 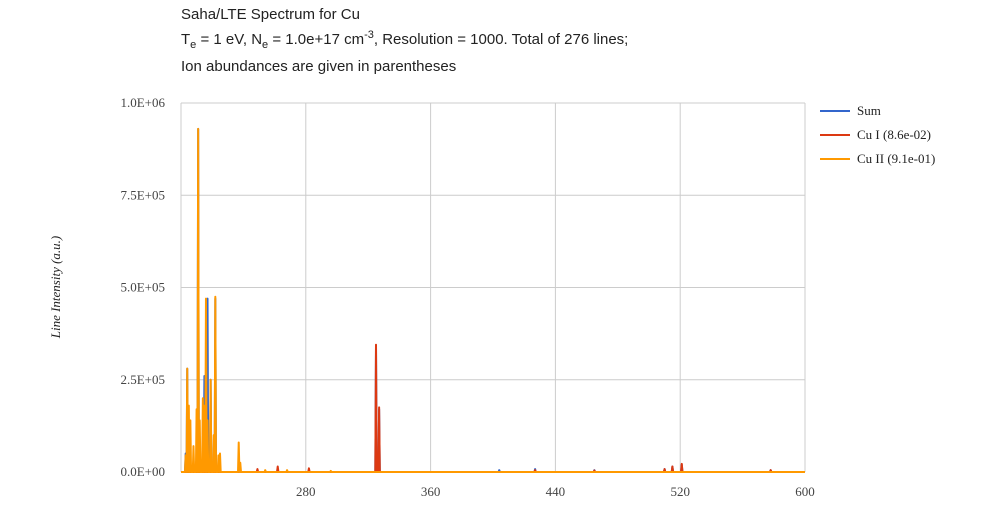 I want to click on legend: Sum Cu I (8.6e-02) Cu II (9.1e-01), so click(x=877, y=134).